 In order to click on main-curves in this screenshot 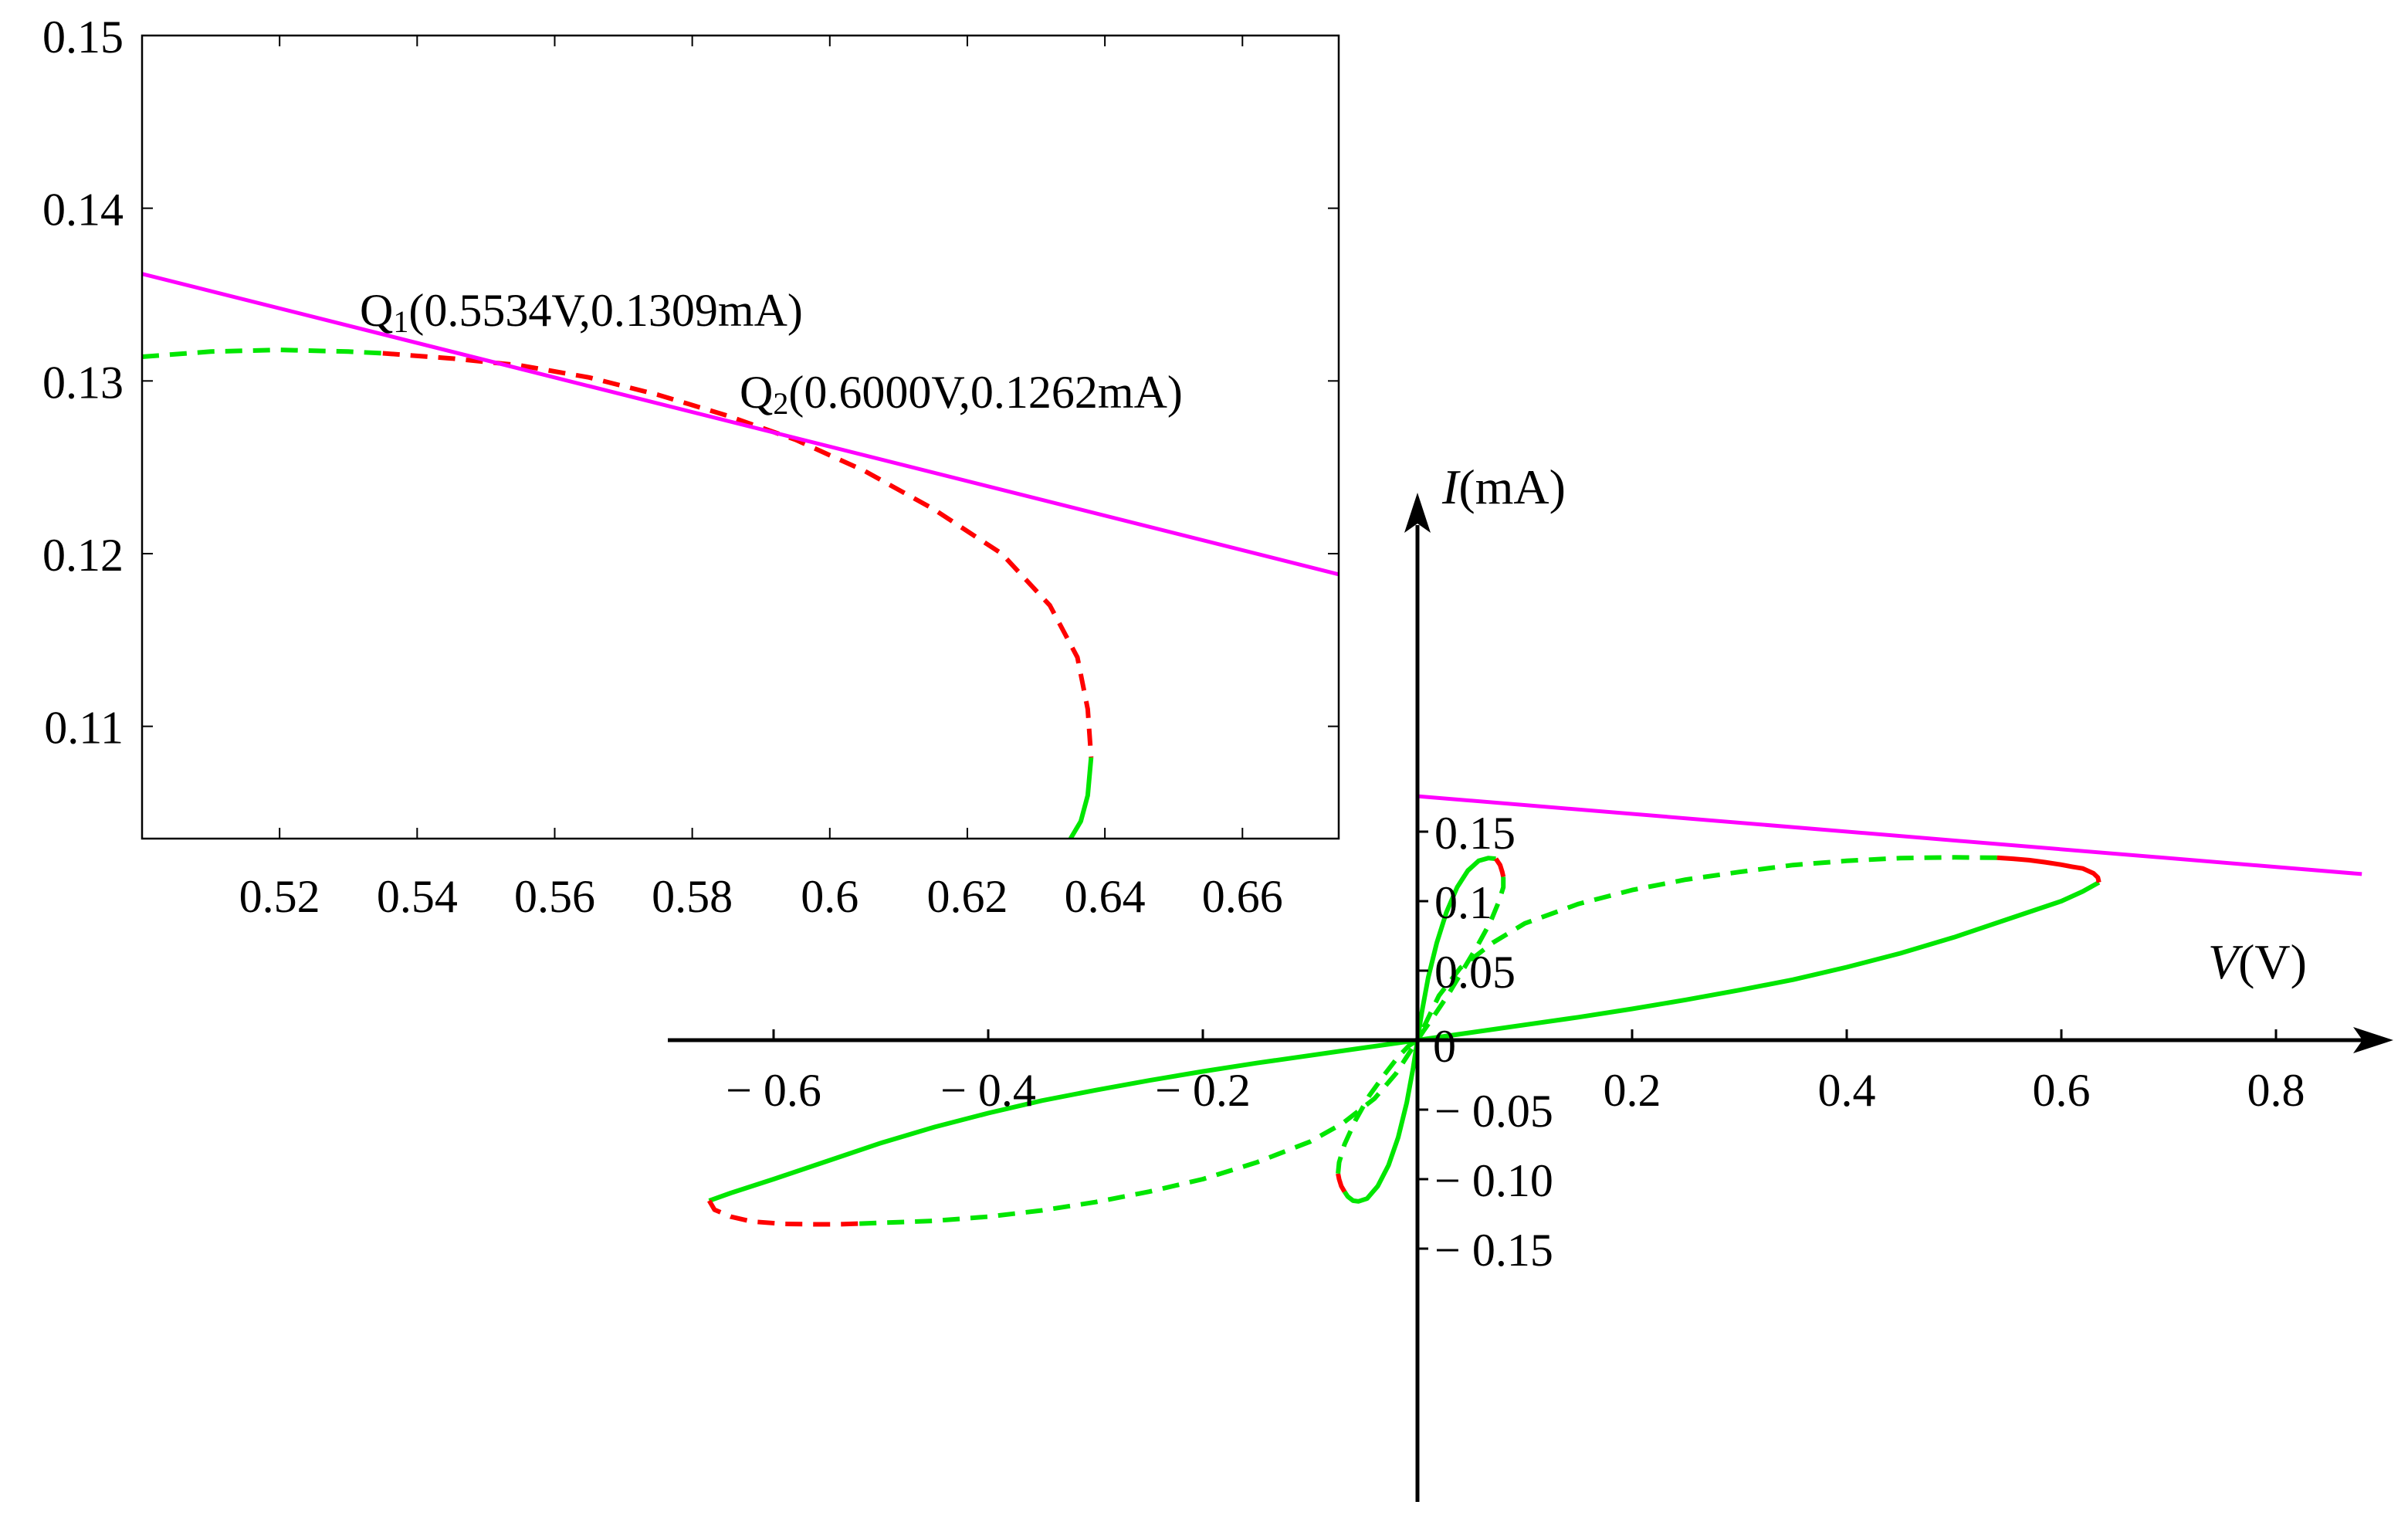, I will do `click(1404, 1041)`.